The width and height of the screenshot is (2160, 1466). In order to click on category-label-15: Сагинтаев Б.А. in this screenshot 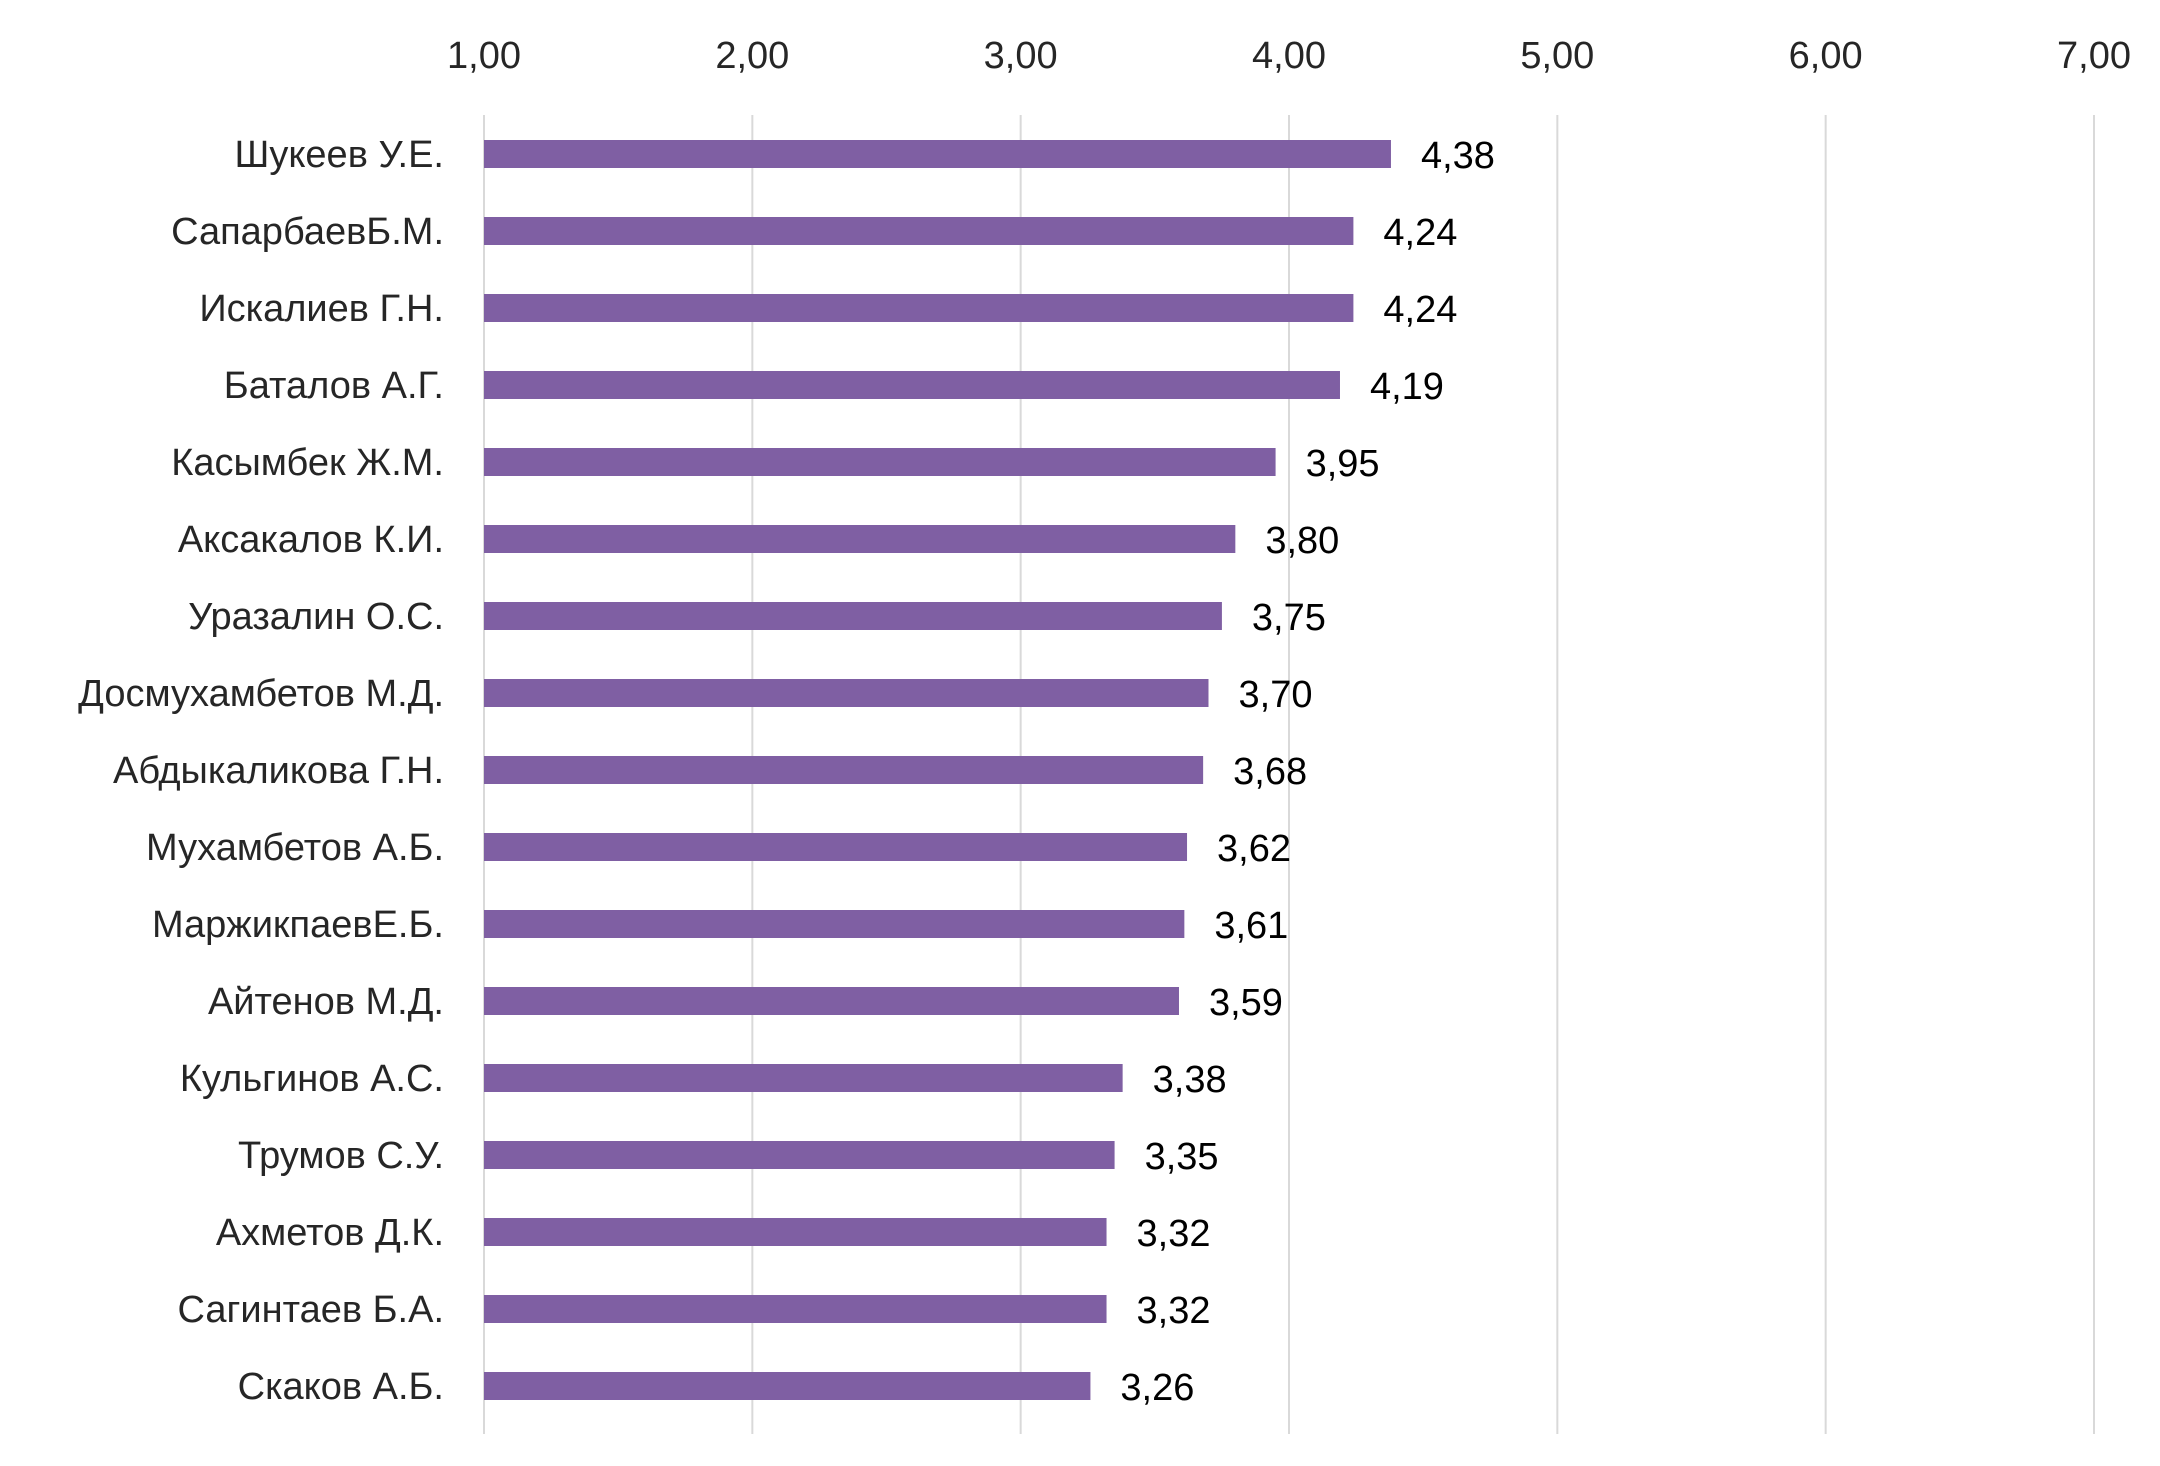, I will do `click(311, 1310)`.